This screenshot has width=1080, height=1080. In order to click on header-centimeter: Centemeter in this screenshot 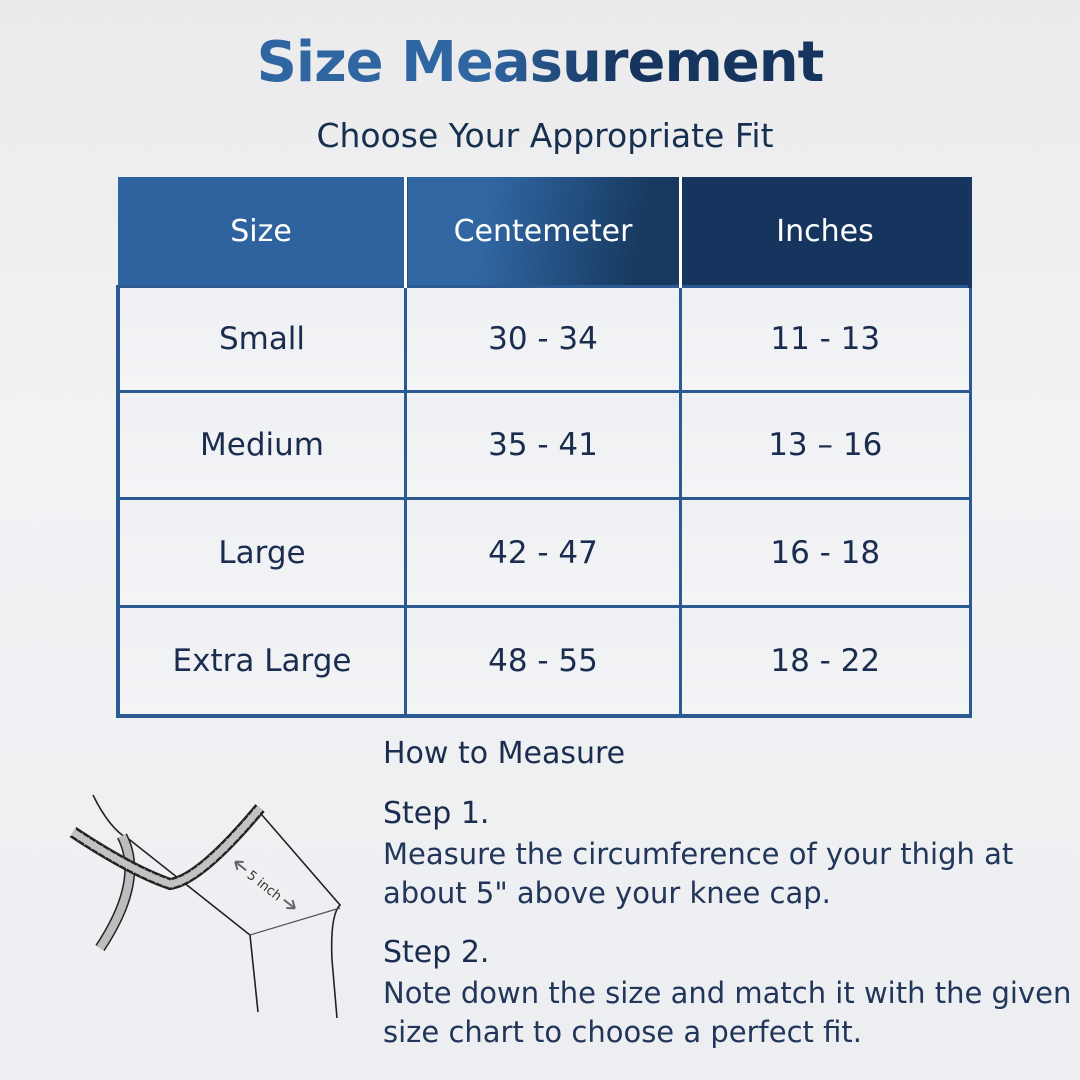, I will do `click(543, 232)`.